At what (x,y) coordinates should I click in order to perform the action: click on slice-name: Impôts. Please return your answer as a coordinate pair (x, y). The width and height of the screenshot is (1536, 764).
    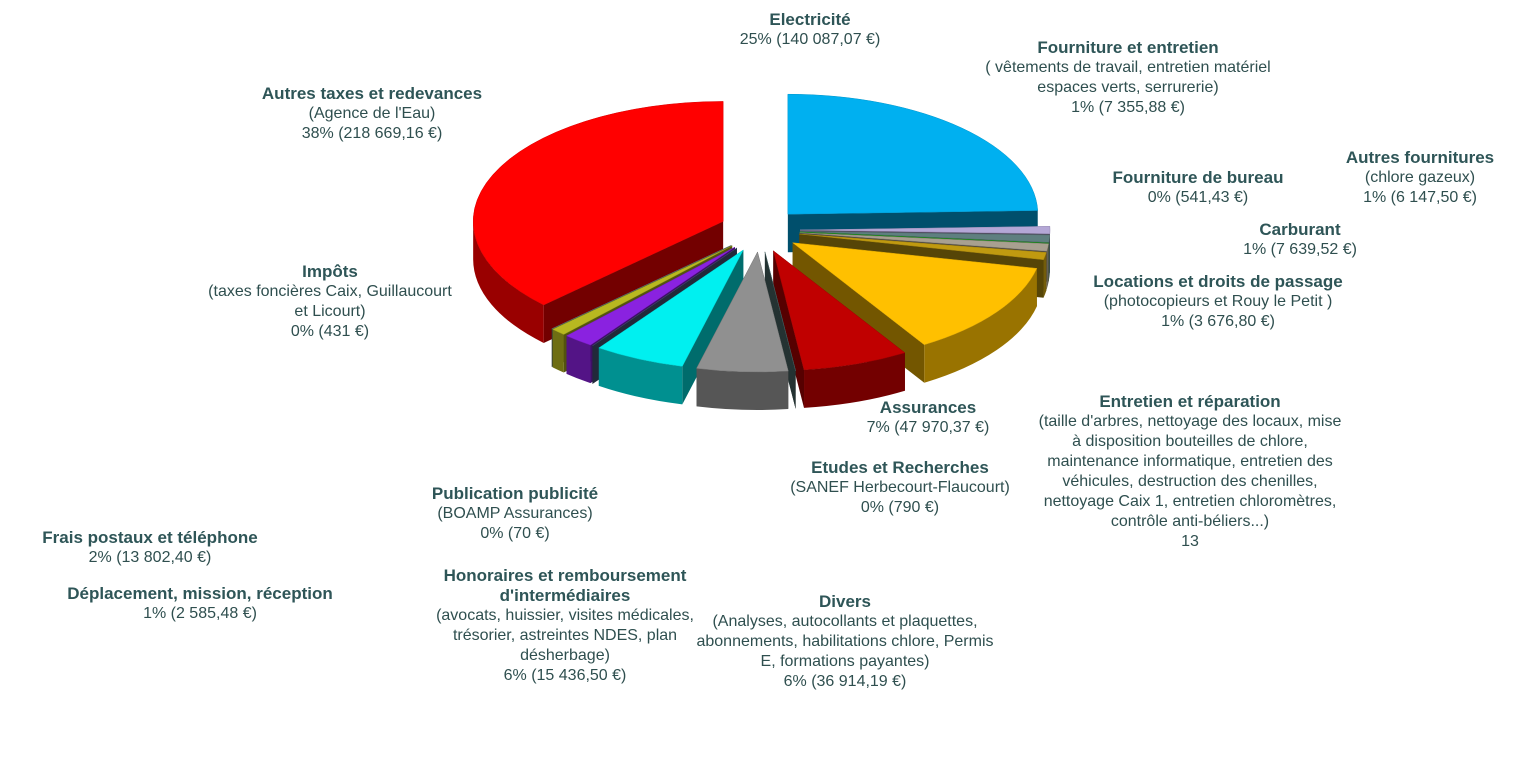
    Looking at the image, I should click on (330, 271).